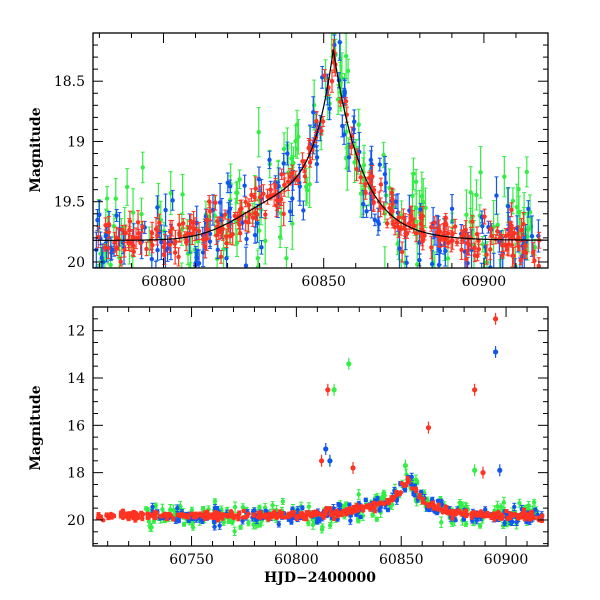 The height and width of the screenshot is (600, 600). I want to click on y-tick-label: 18.5, so click(69, 82).